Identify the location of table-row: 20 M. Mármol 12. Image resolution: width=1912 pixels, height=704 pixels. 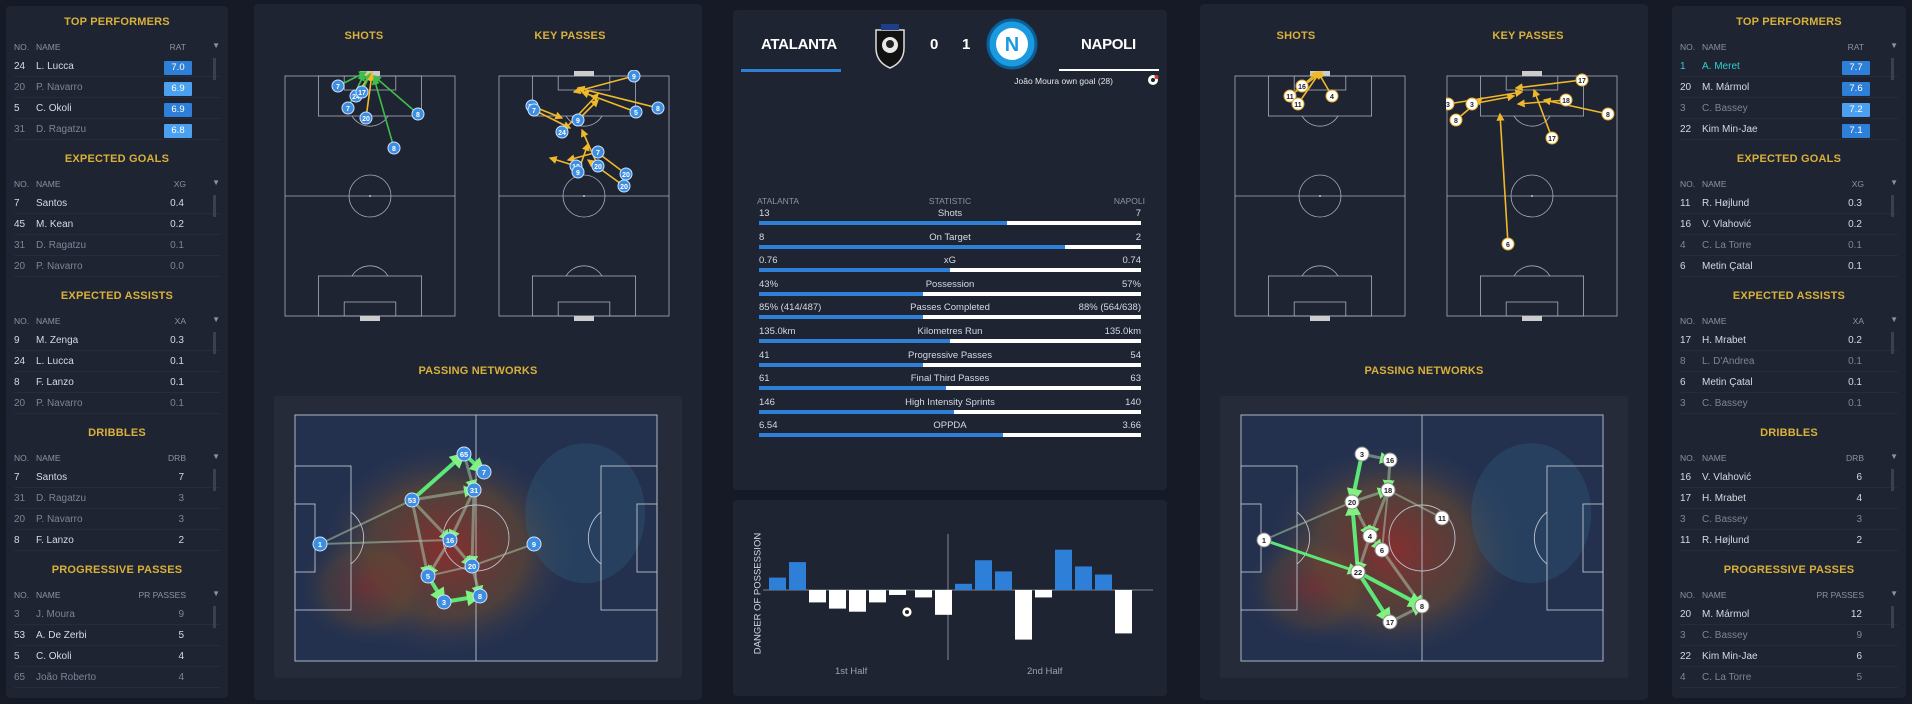
(1789, 614).